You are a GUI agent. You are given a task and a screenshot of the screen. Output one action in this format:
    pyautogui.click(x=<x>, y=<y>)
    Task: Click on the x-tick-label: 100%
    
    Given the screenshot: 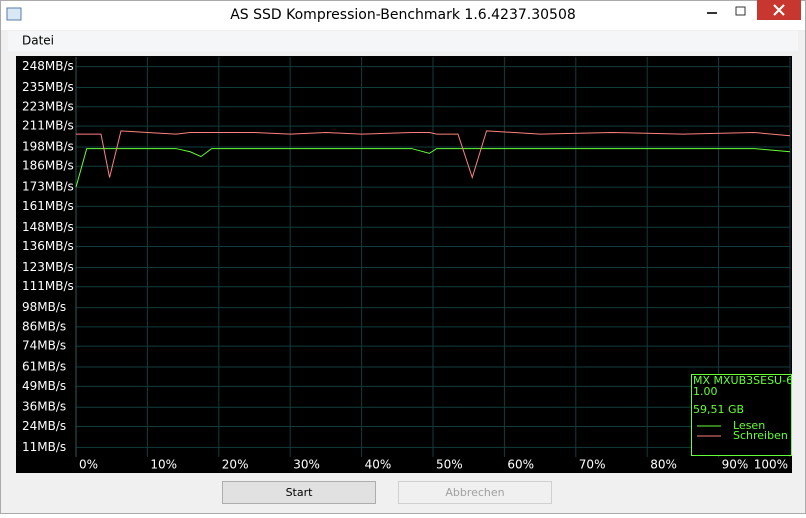 What is the action you would take?
    pyautogui.click(x=771, y=465)
    